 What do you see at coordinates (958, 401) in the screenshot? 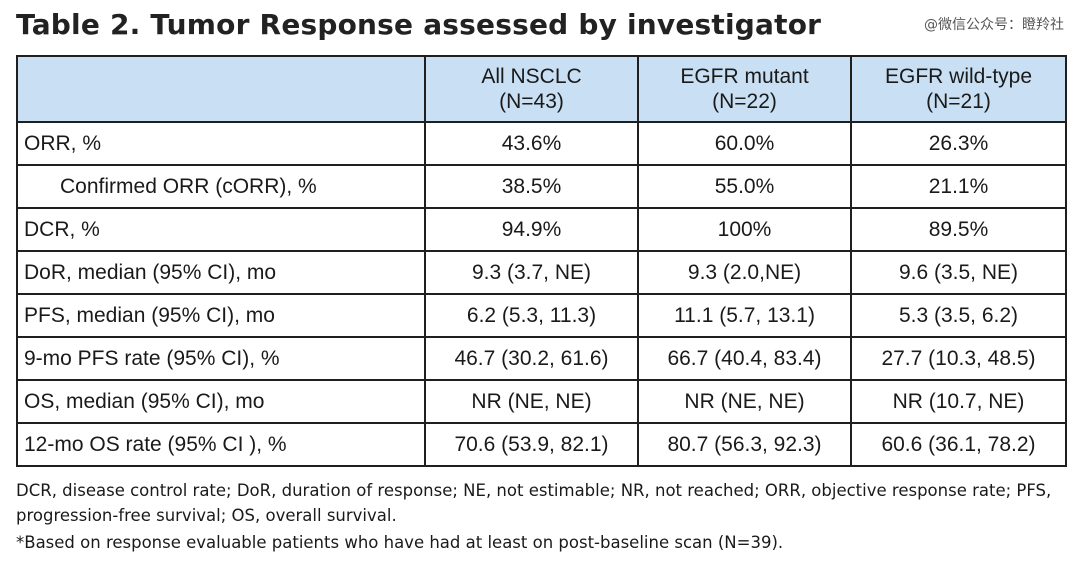
I see `table-cell: NR (10.7, NE)` at bounding box center [958, 401].